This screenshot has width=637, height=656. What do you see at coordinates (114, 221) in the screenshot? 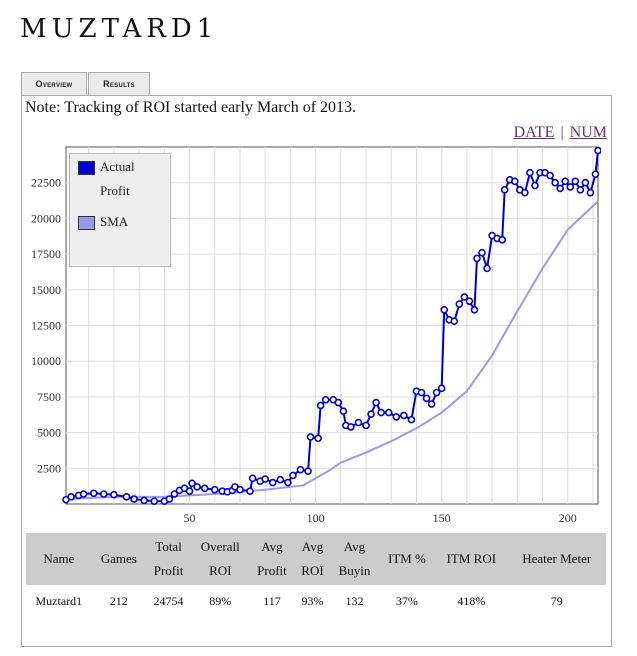
I see `legend-label-sma: SMA` at bounding box center [114, 221].